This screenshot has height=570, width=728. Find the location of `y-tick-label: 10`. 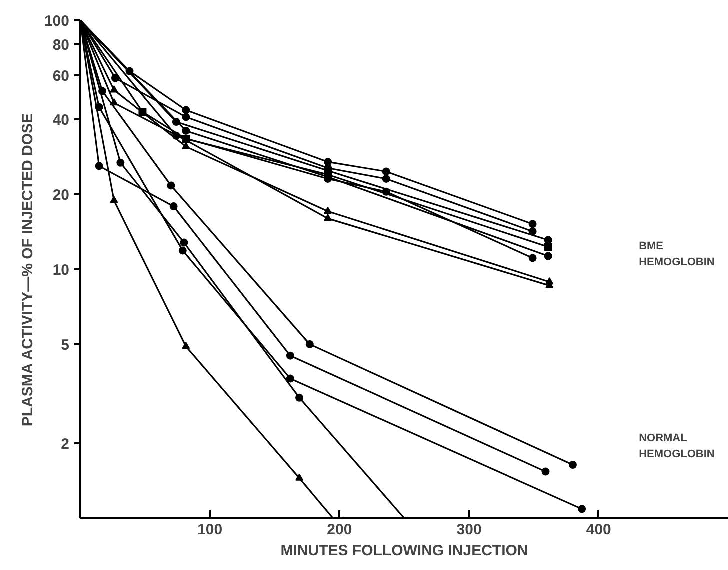

y-tick-label: 10 is located at coordinates (61, 270).